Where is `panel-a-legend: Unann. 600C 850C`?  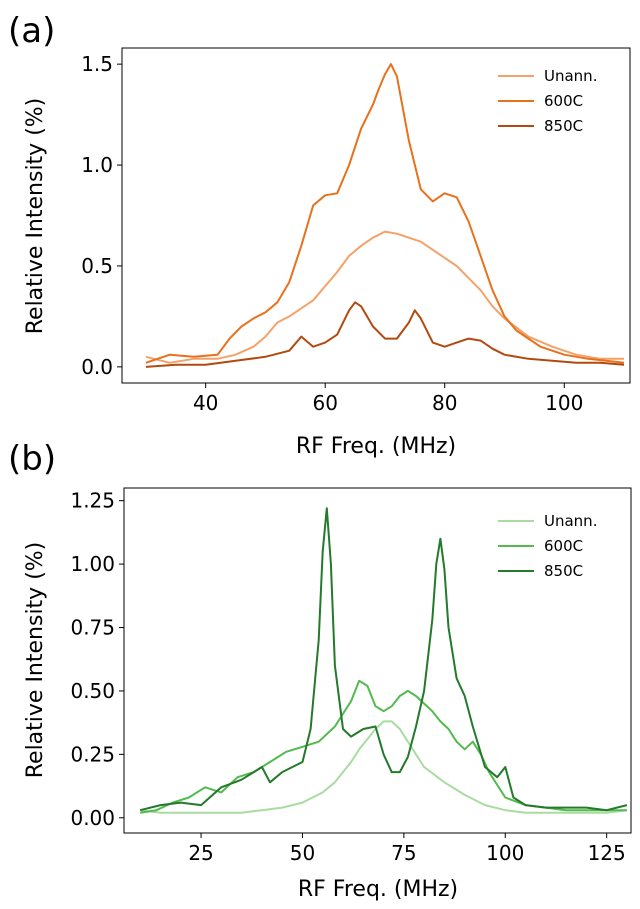
panel-a-legend: Unann. 600C 850C is located at coordinates (547, 101).